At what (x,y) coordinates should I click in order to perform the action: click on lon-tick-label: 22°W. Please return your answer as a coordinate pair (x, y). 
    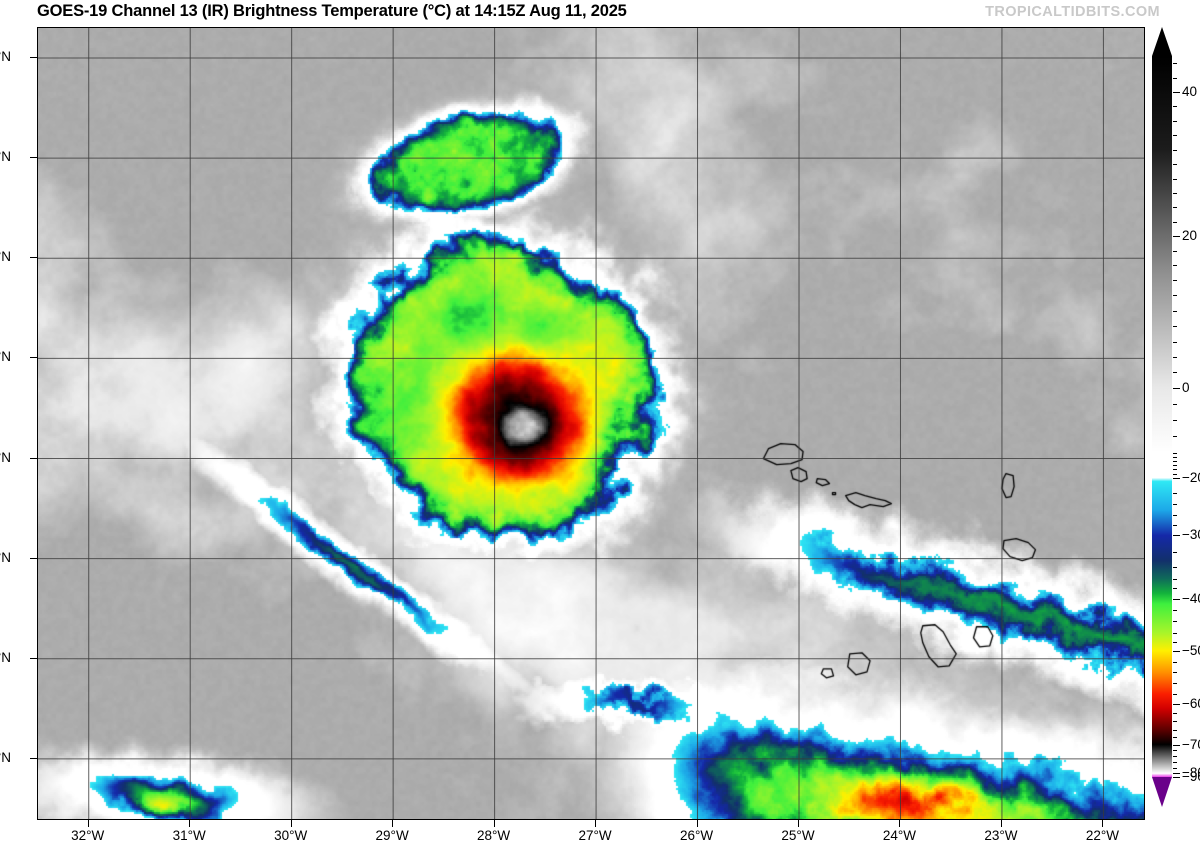
    Looking at the image, I should click on (1102, 835).